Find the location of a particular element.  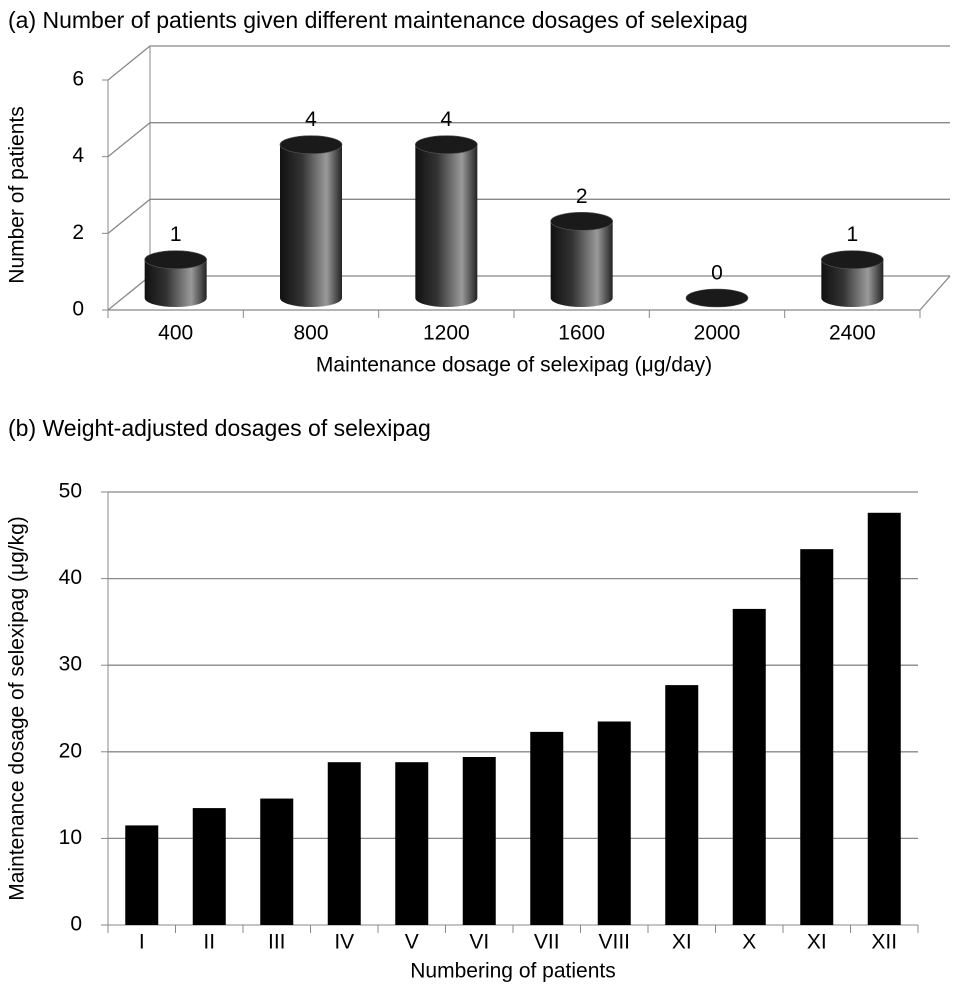

x-tick-label: I is located at coordinates (142, 942).